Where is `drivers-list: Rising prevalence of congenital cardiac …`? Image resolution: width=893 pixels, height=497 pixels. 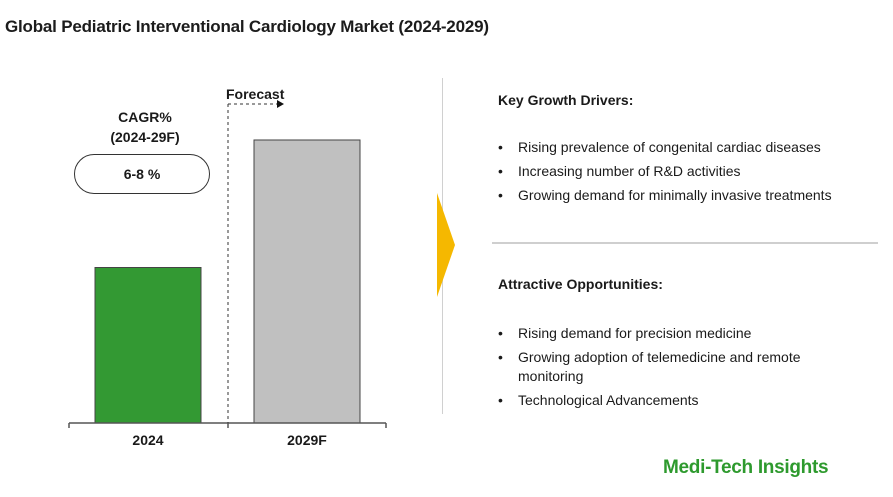 drivers-list: Rising prevalence of congenital cardiac … is located at coordinates (678, 174).